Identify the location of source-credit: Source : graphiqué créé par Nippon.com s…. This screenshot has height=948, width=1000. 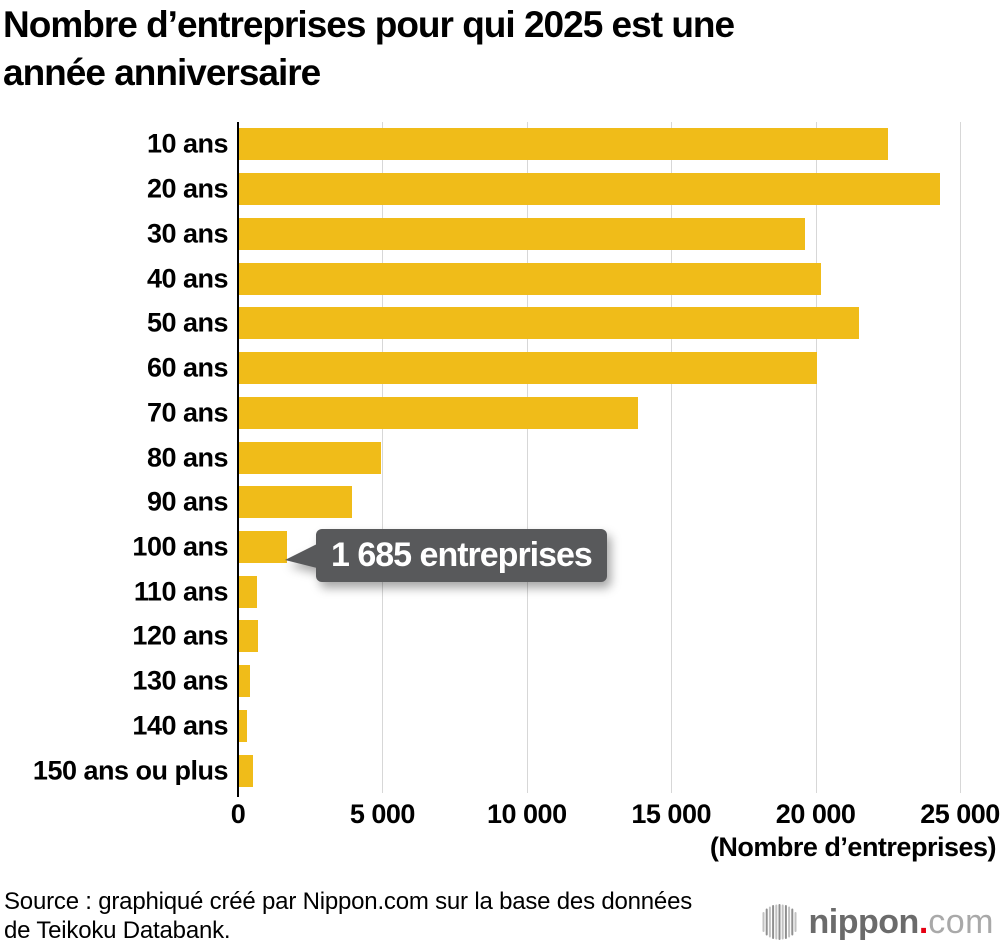
(348, 916).